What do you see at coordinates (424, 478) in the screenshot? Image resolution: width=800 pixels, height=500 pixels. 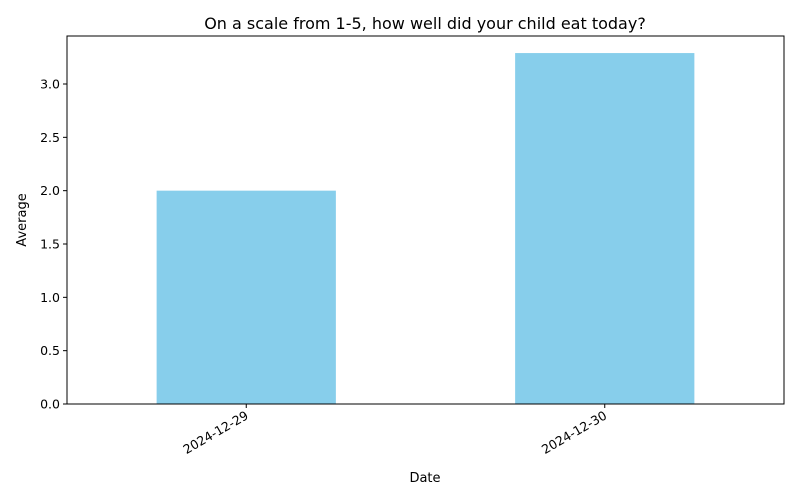 I see `x-axis-label: Date` at bounding box center [424, 478].